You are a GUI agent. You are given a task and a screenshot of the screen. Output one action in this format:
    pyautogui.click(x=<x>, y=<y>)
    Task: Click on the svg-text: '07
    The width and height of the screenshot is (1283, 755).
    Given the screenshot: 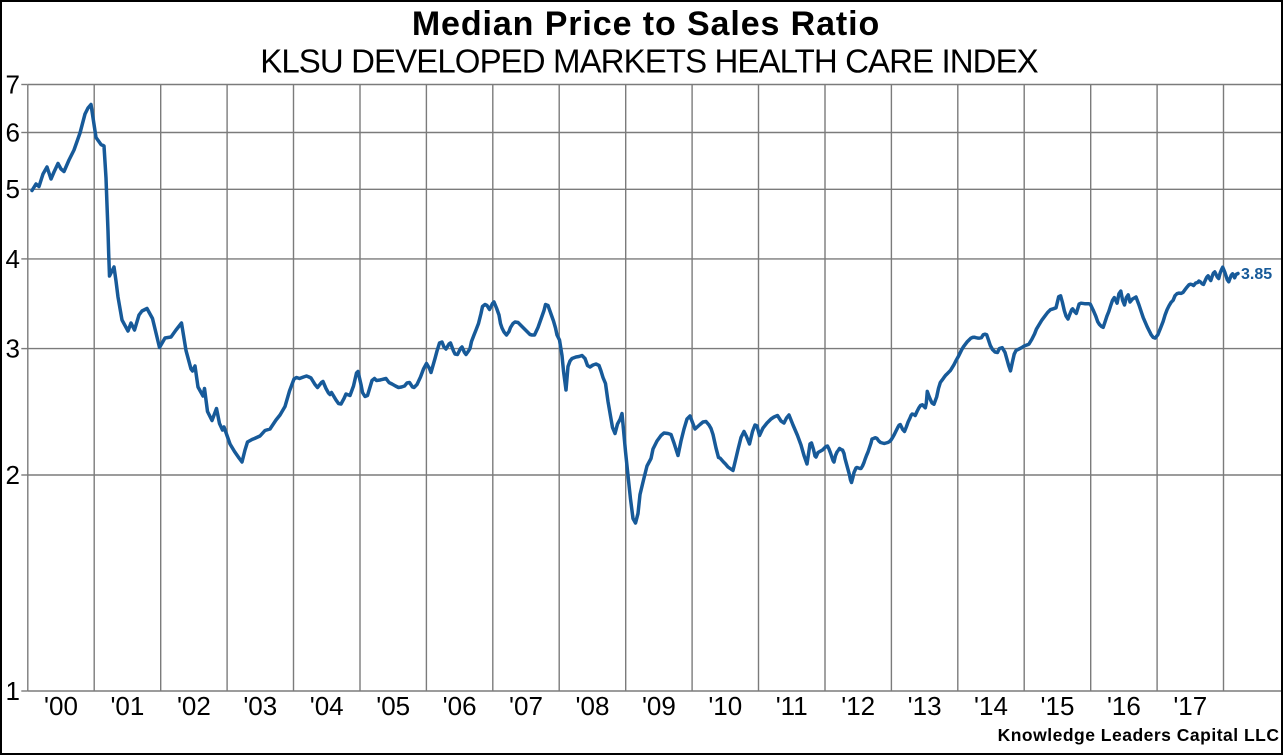 What is the action you would take?
    pyautogui.click(x=526, y=706)
    